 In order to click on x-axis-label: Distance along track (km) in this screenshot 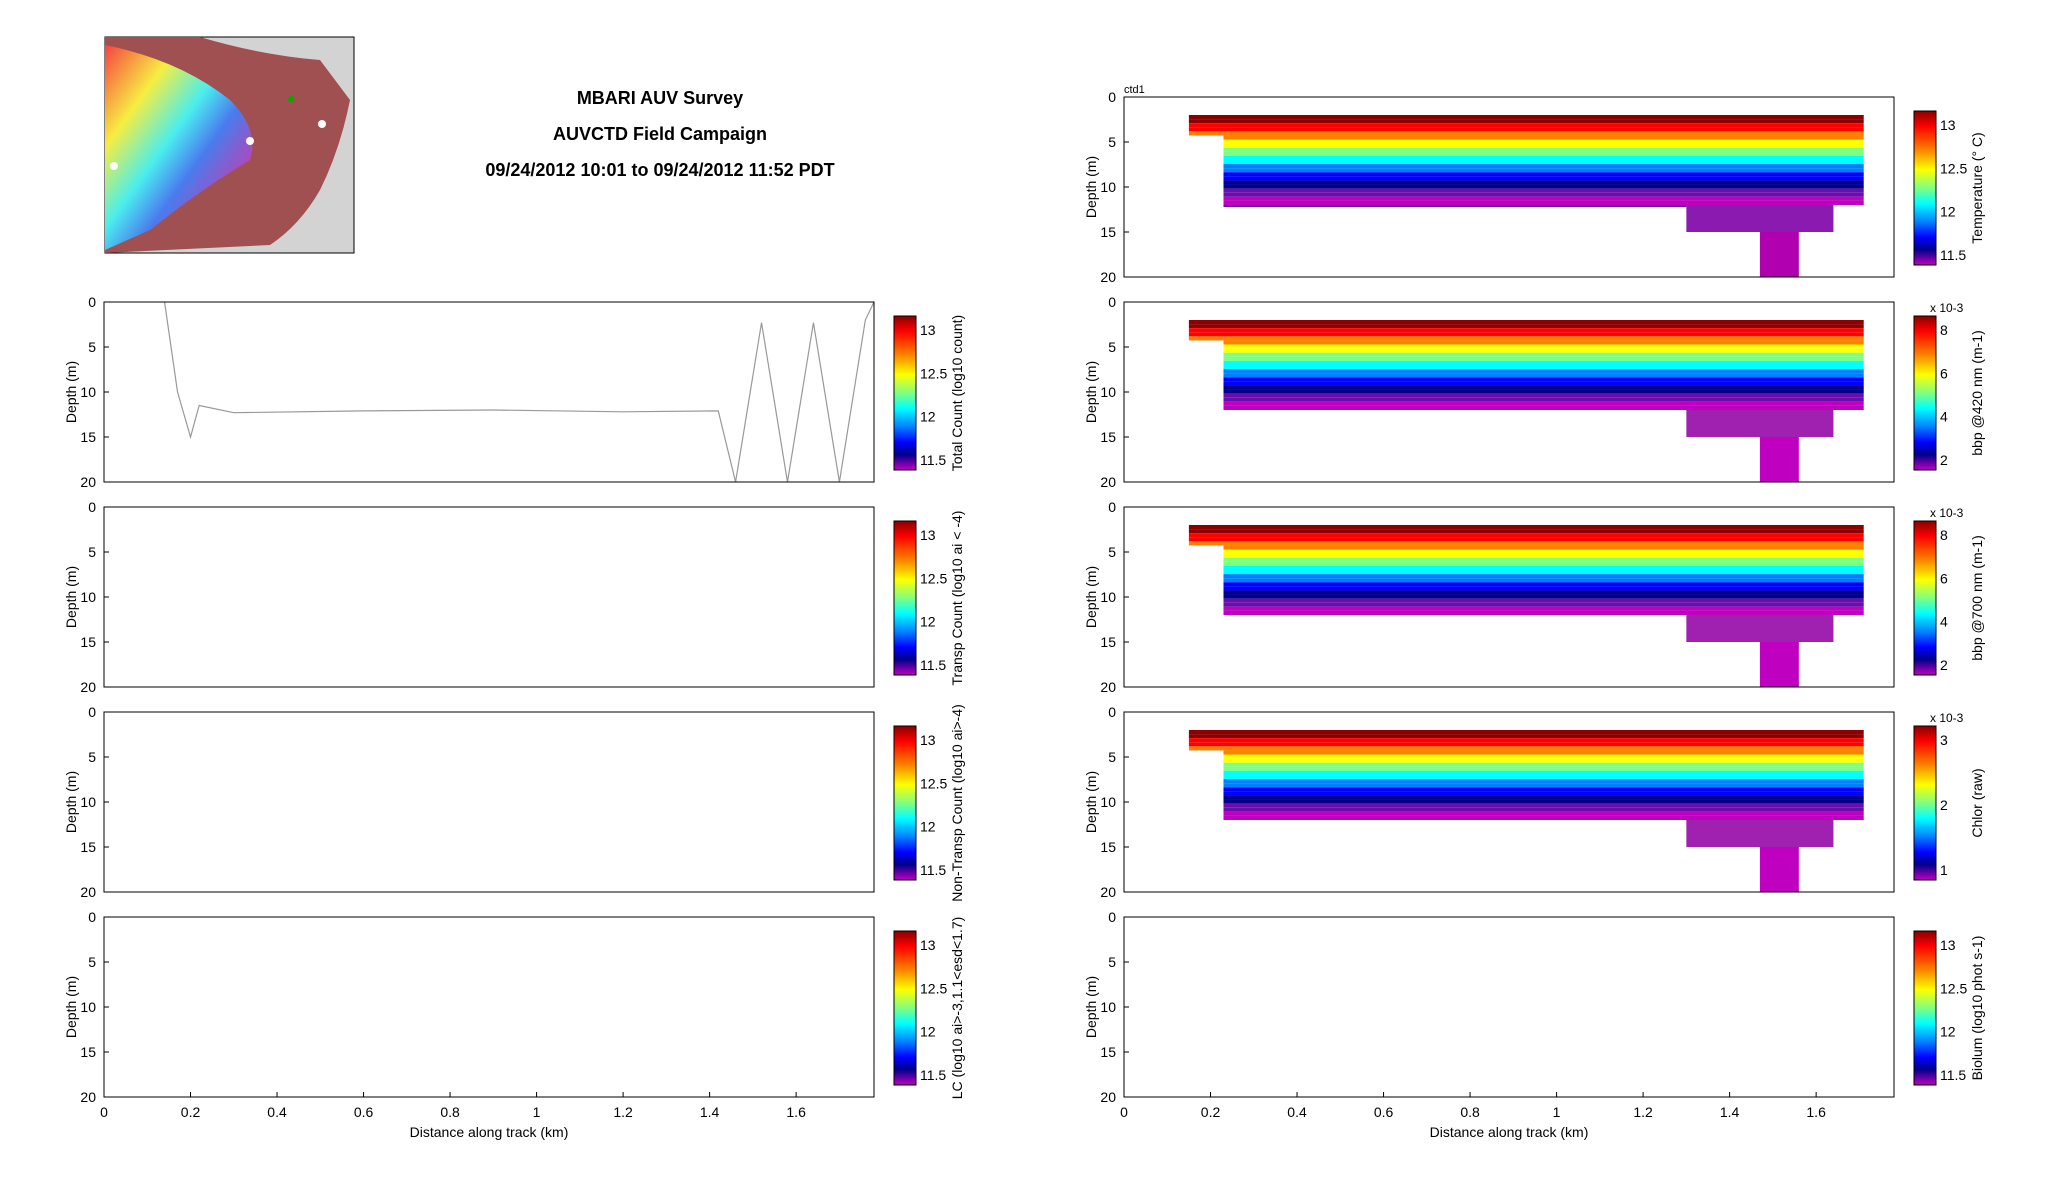, I will do `click(1509, 1132)`.